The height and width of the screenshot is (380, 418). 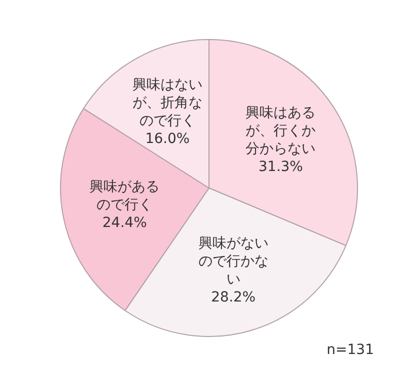 What do you see at coordinates (350, 350) in the screenshot?
I see `text: n=131` at bounding box center [350, 350].